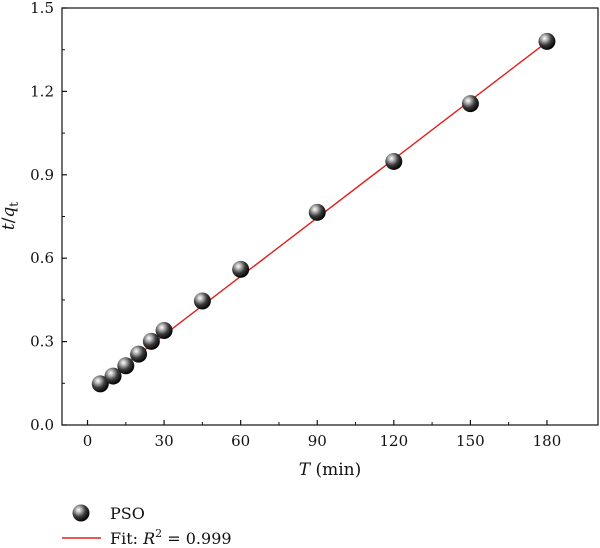 The height and width of the screenshot is (548, 600). Describe the element at coordinates (127, 513) in the screenshot. I see `legend-label-pso: PSO` at that location.